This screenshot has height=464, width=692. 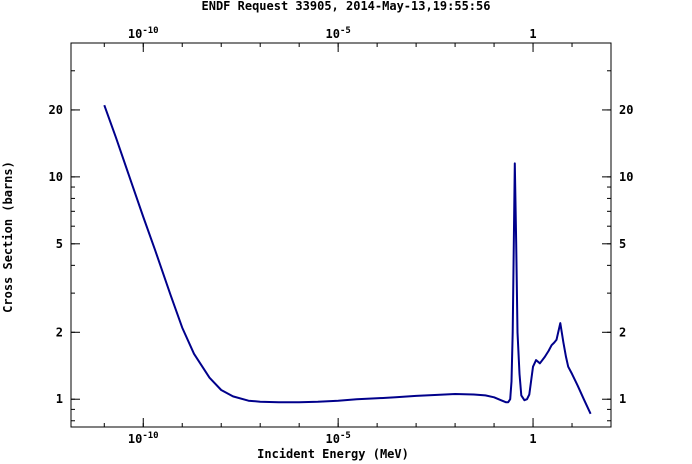 I want to click on x-tick-label-top: 1, so click(x=532, y=34).